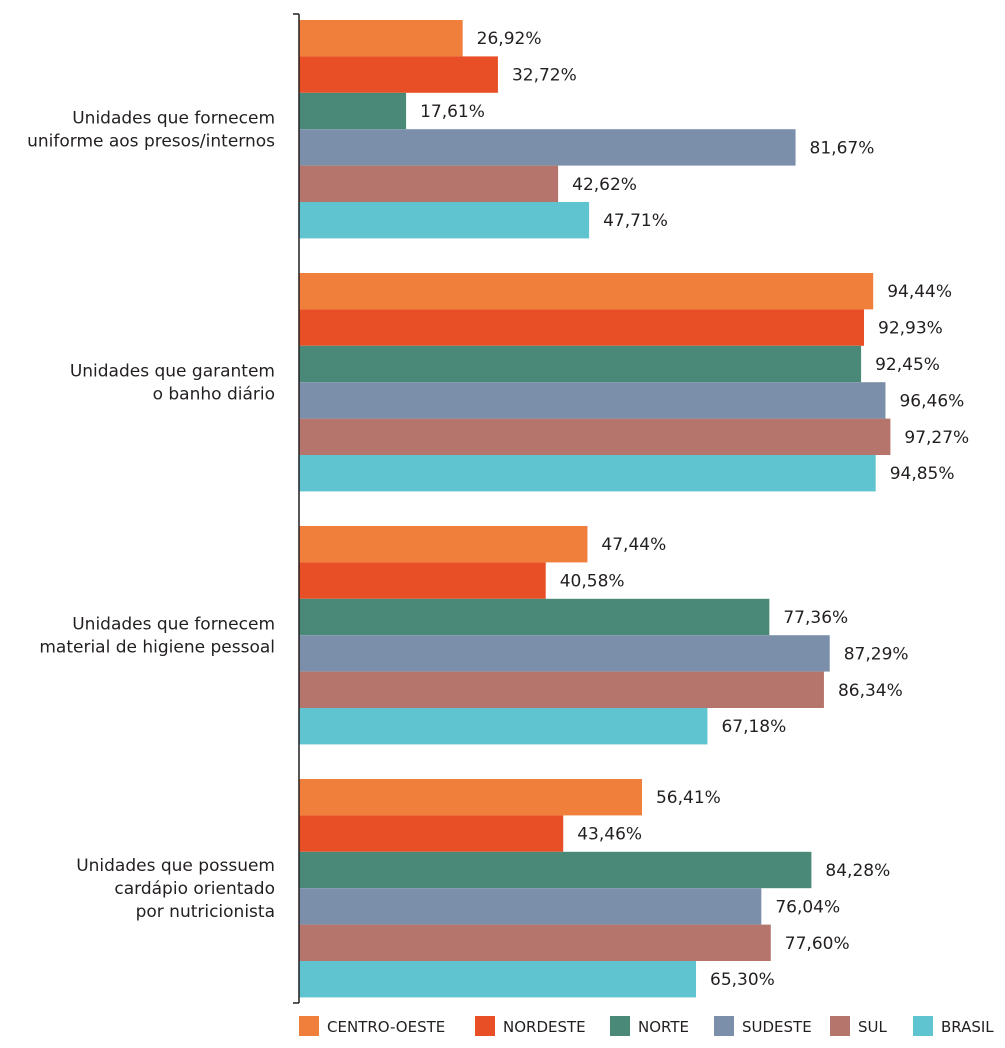 Image resolution: width=1005 pixels, height=1048 pixels. What do you see at coordinates (544, 76) in the screenshot?
I see `data-label: 32,72%` at bounding box center [544, 76].